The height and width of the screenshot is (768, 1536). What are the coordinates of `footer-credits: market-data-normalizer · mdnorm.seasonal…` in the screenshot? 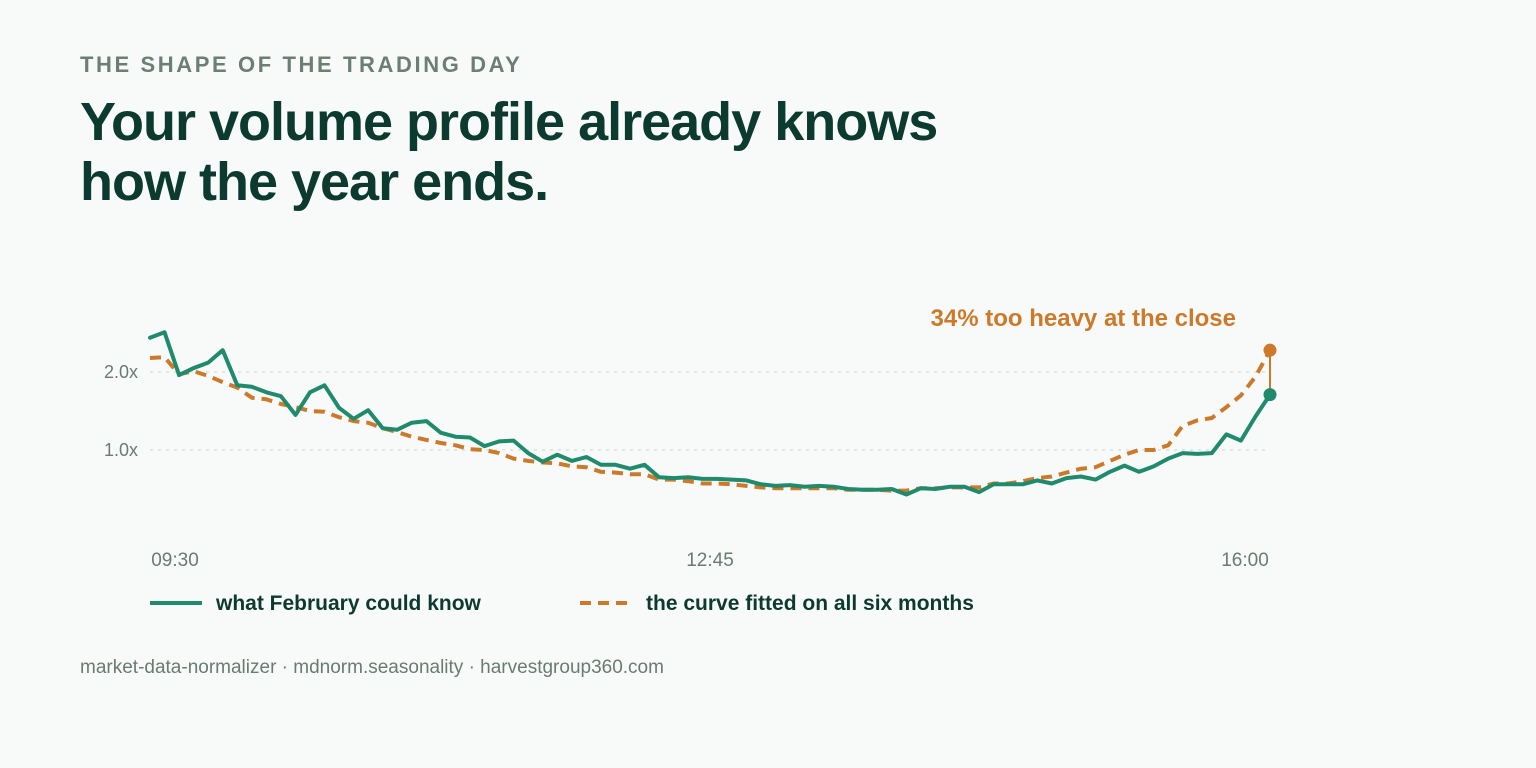 It's located at (372, 667).